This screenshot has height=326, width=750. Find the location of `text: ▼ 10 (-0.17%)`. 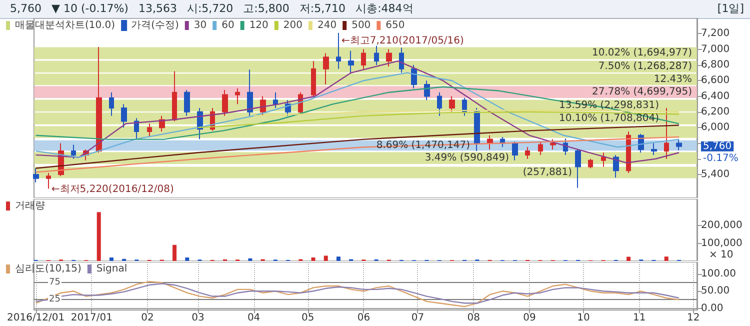

text: ▼ 10 (-0.17%) is located at coordinates (90, 8).